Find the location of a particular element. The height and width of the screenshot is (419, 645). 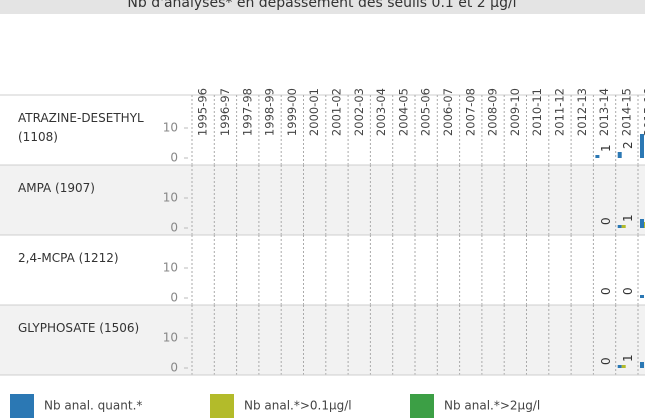

data-label: 3 is located at coordinates (644, 212).